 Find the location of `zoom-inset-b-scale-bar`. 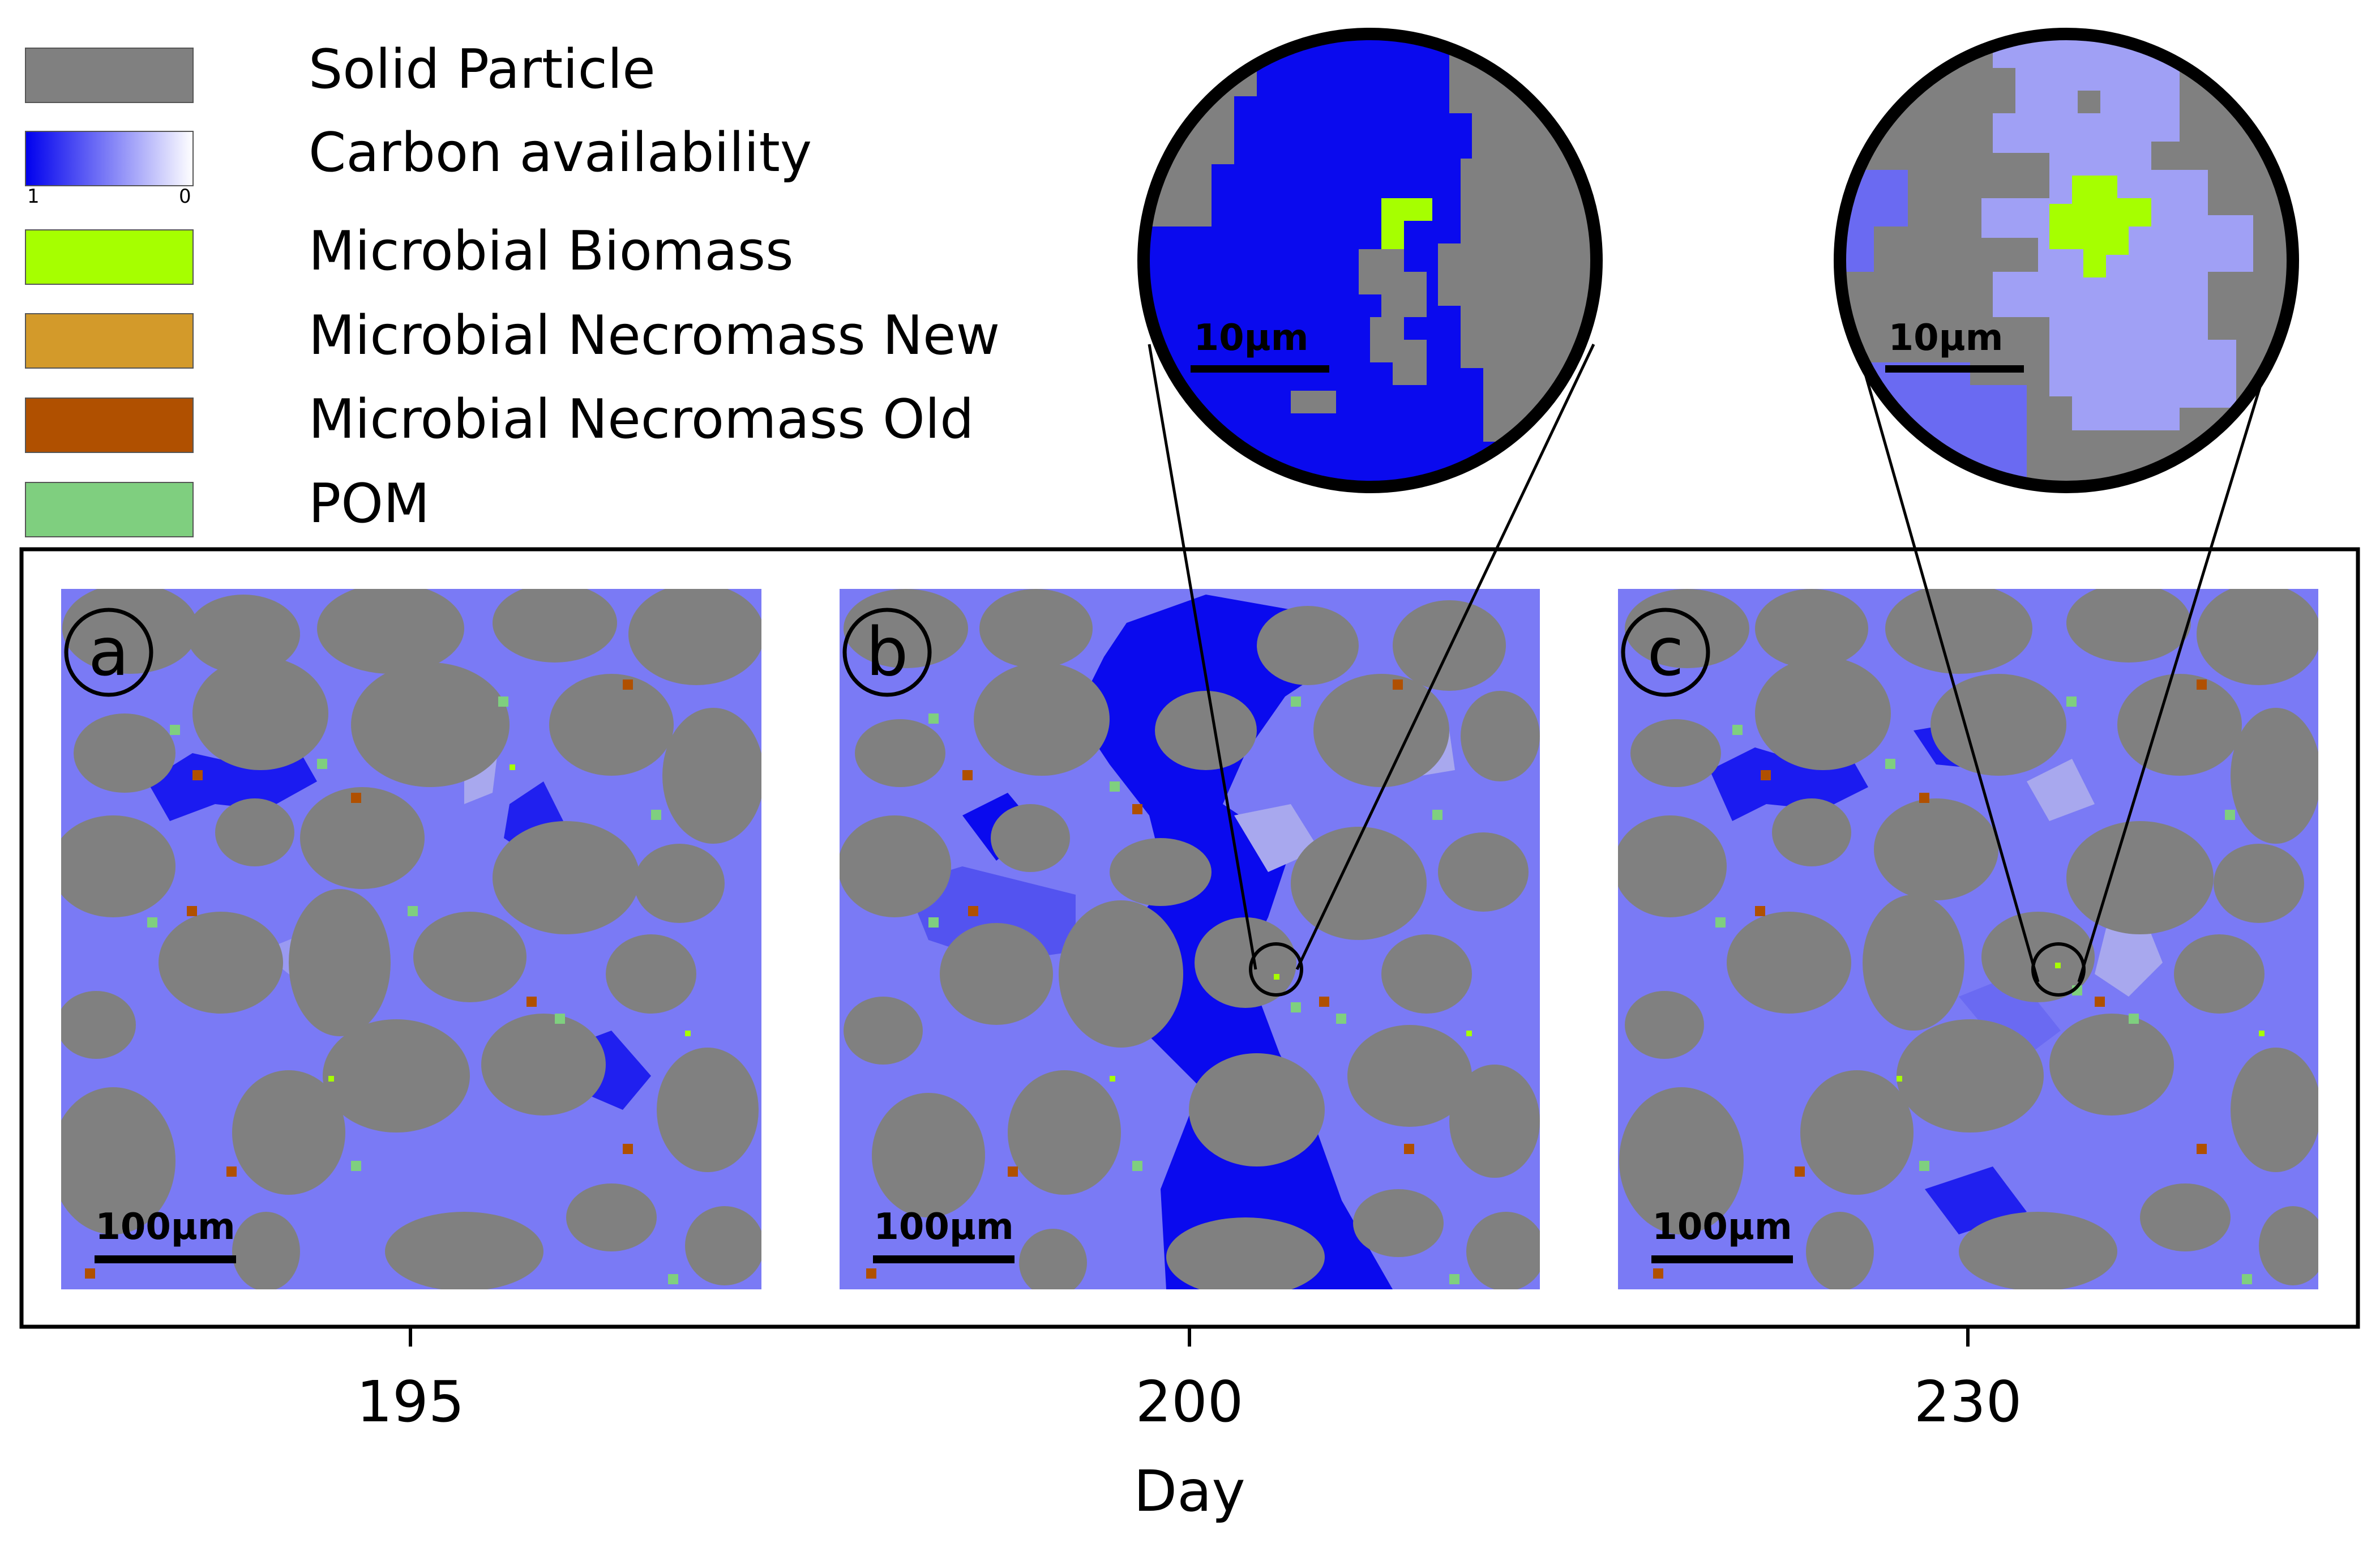

zoom-inset-b-scale-bar is located at coordinates (1260, 369).